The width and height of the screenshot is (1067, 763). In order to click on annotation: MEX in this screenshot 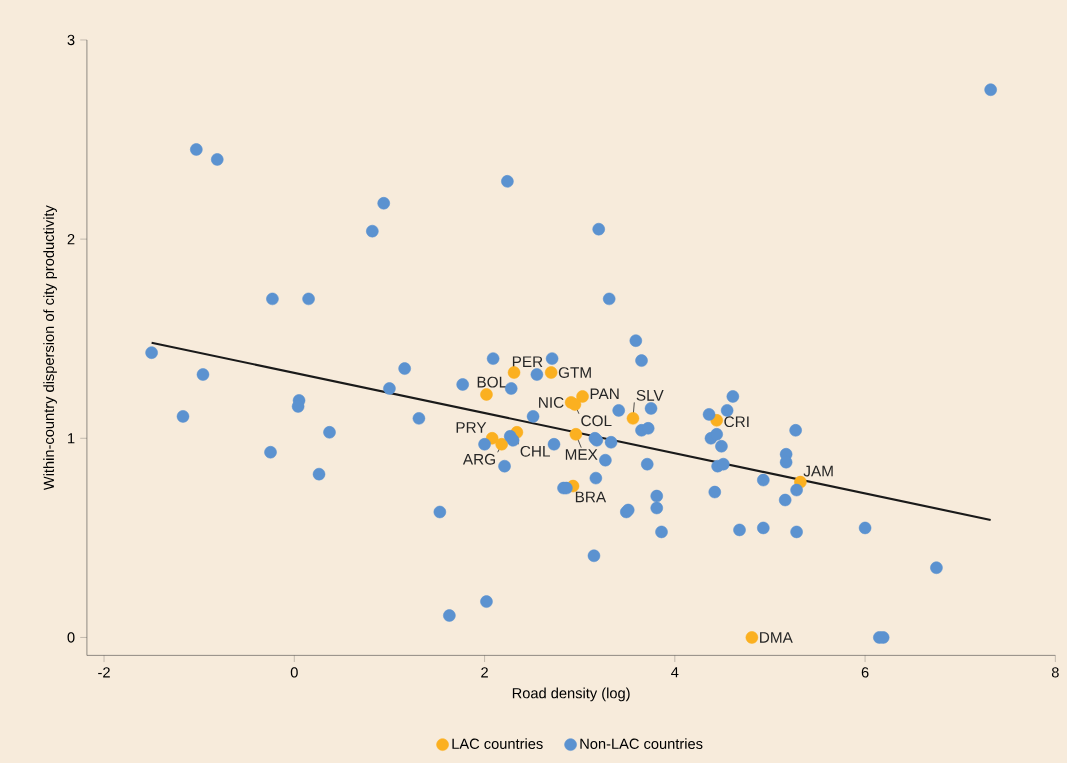, I will do `click(581, 454)`.